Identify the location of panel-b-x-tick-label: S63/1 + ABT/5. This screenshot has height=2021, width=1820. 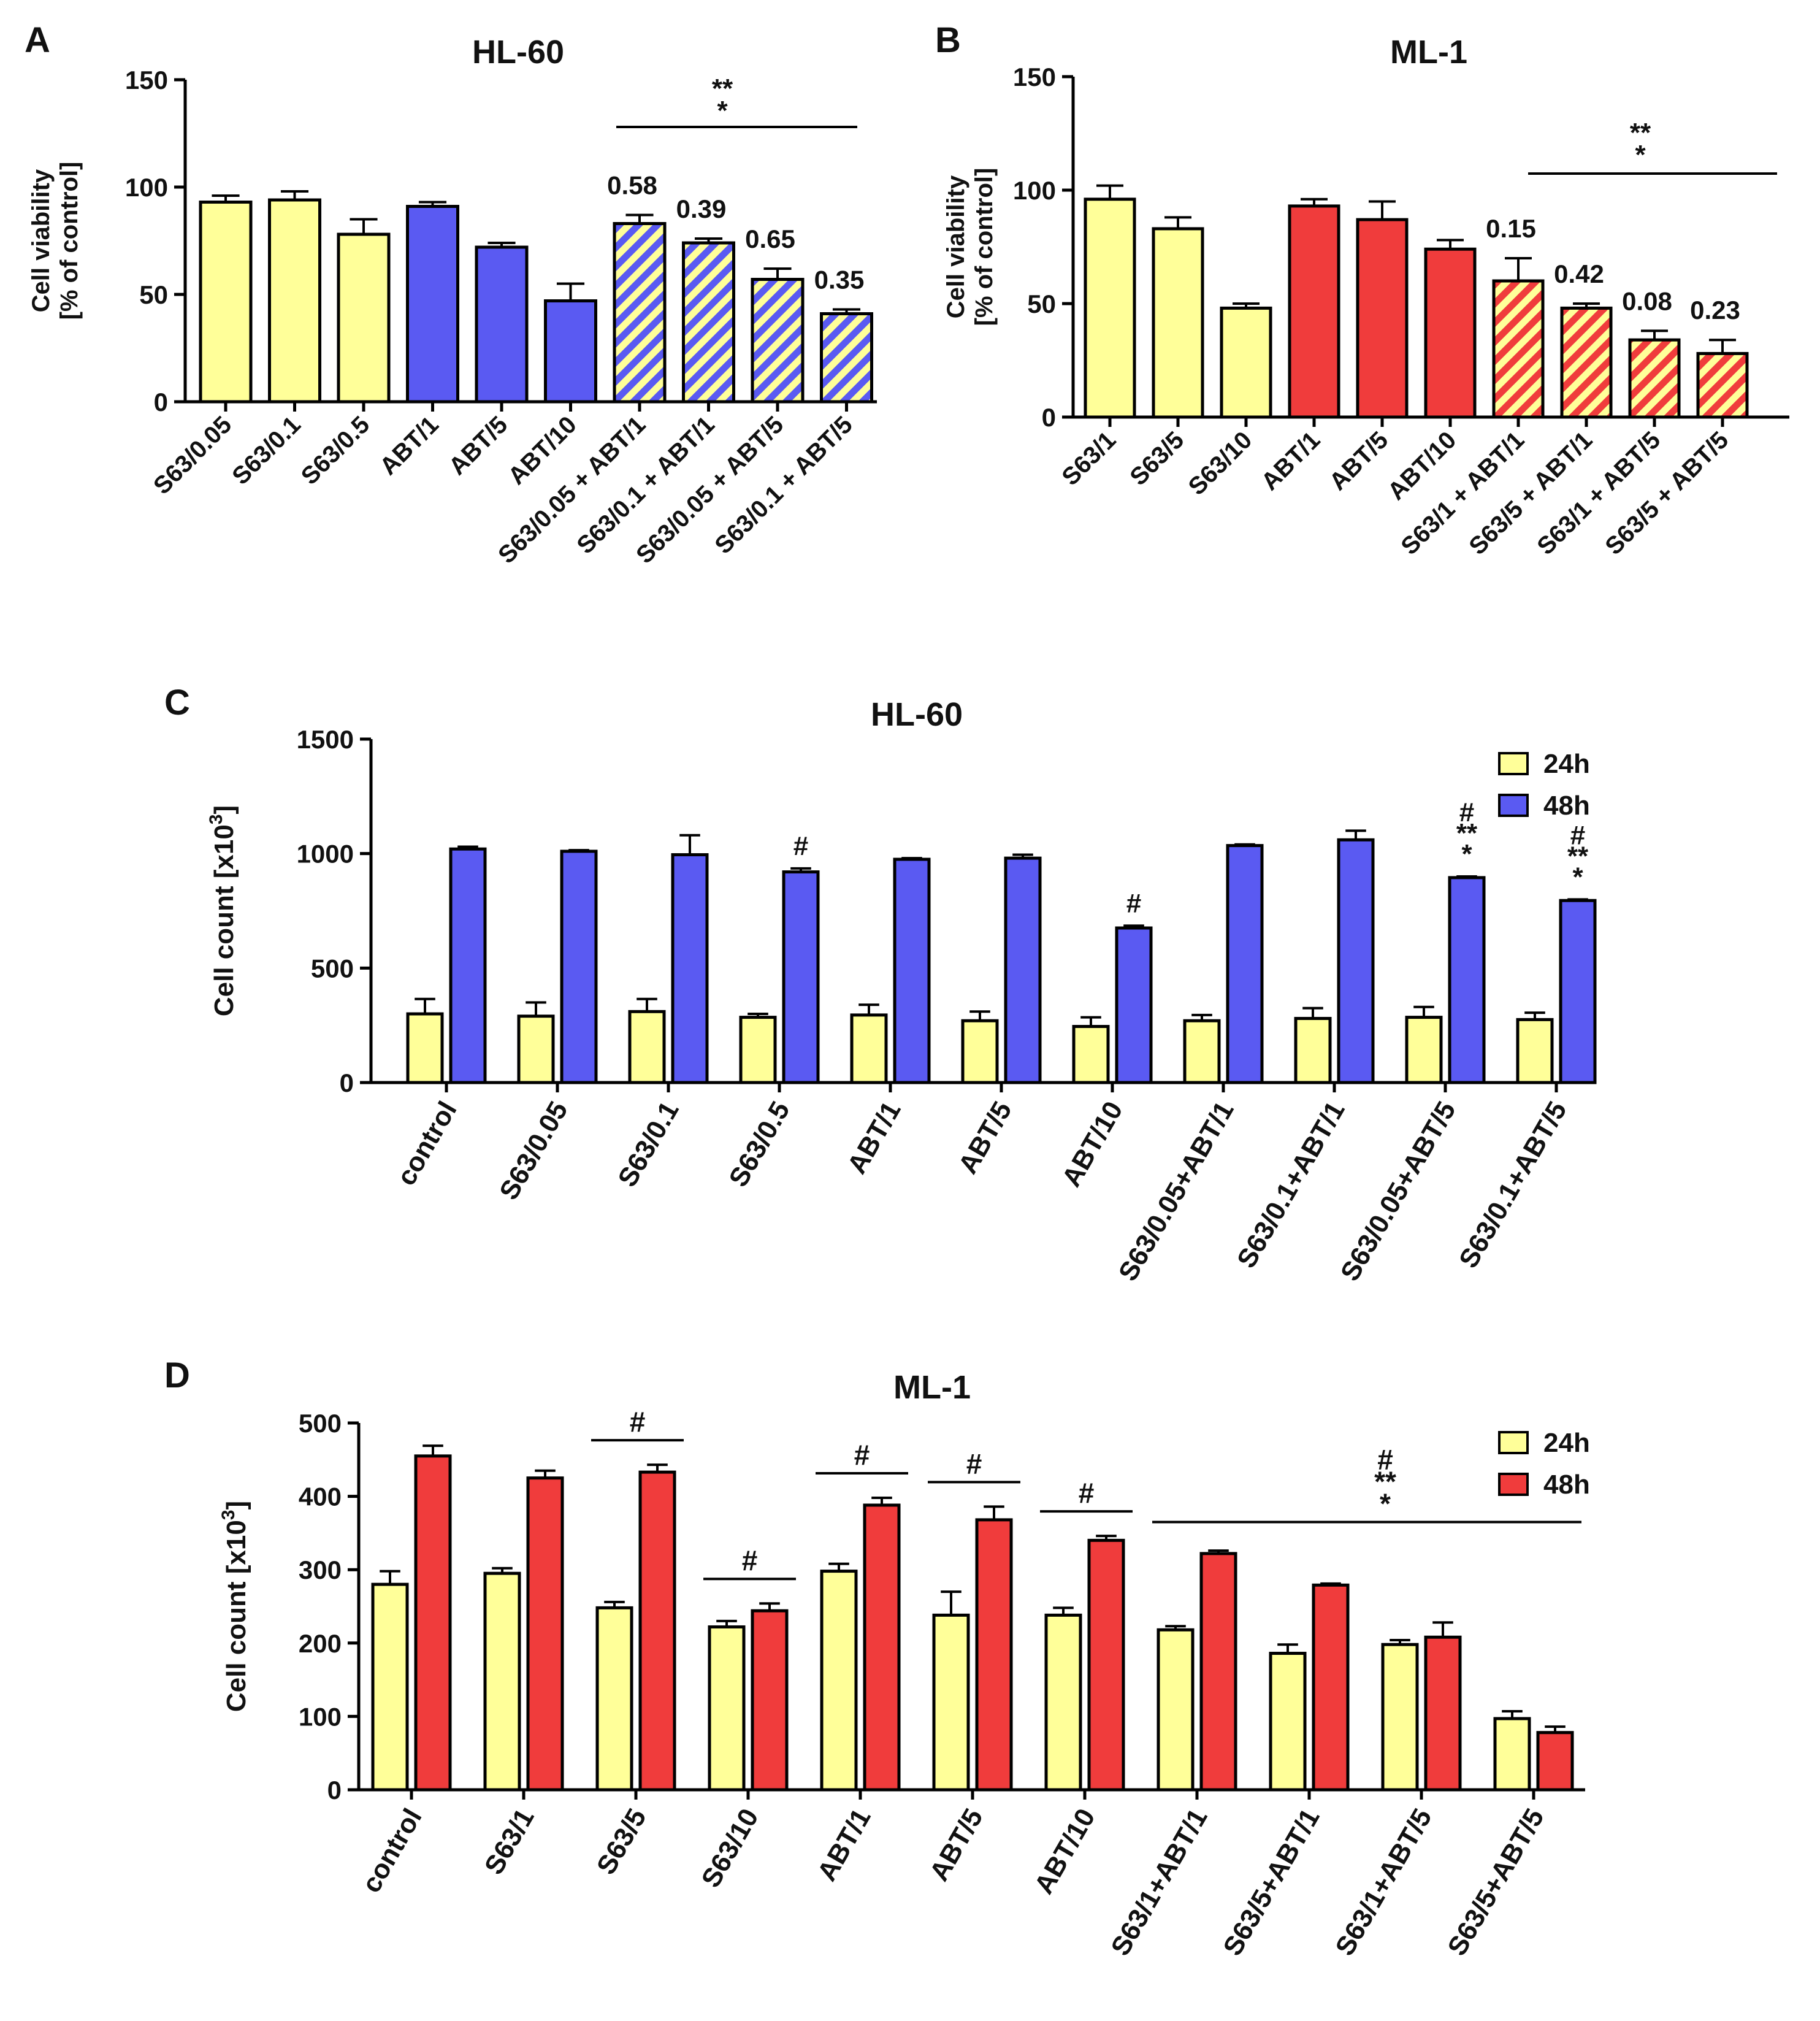
(1598, 493).